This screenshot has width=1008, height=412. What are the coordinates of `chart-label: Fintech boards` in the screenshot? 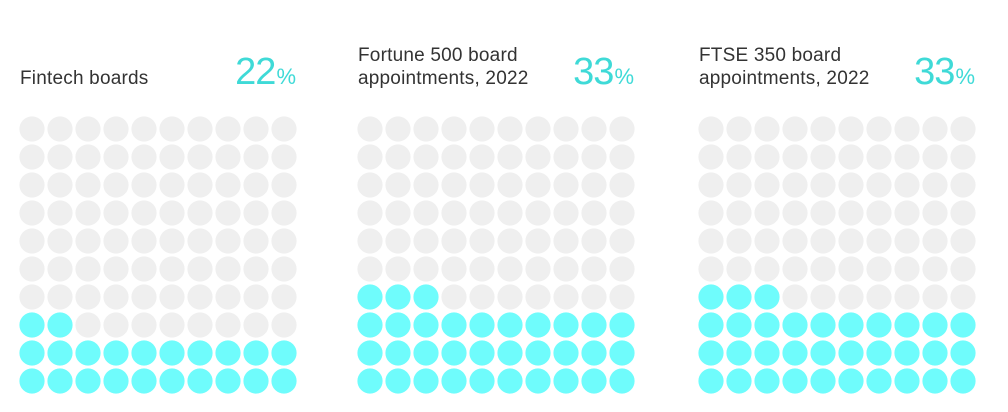 It's located at (84, 78).